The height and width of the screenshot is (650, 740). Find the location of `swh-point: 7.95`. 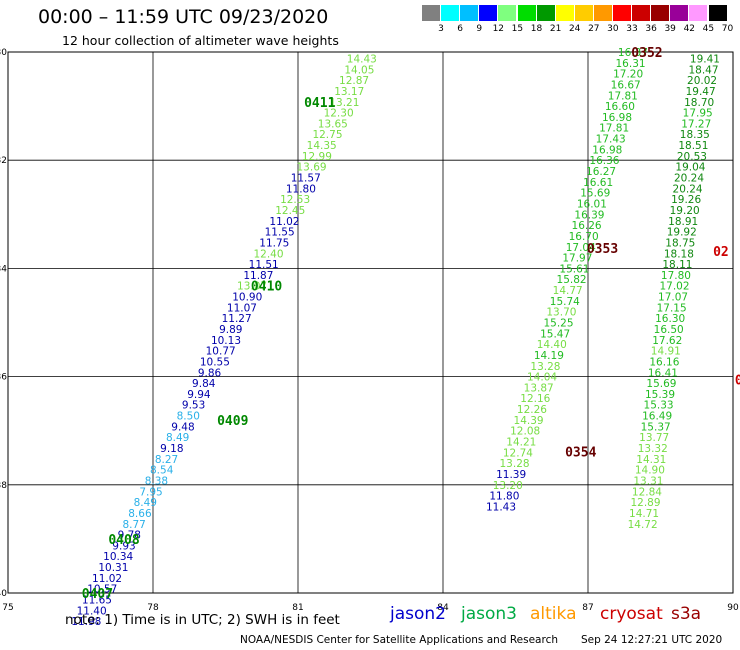

swh-point: 7.95 is located at coordinates (150, 492).